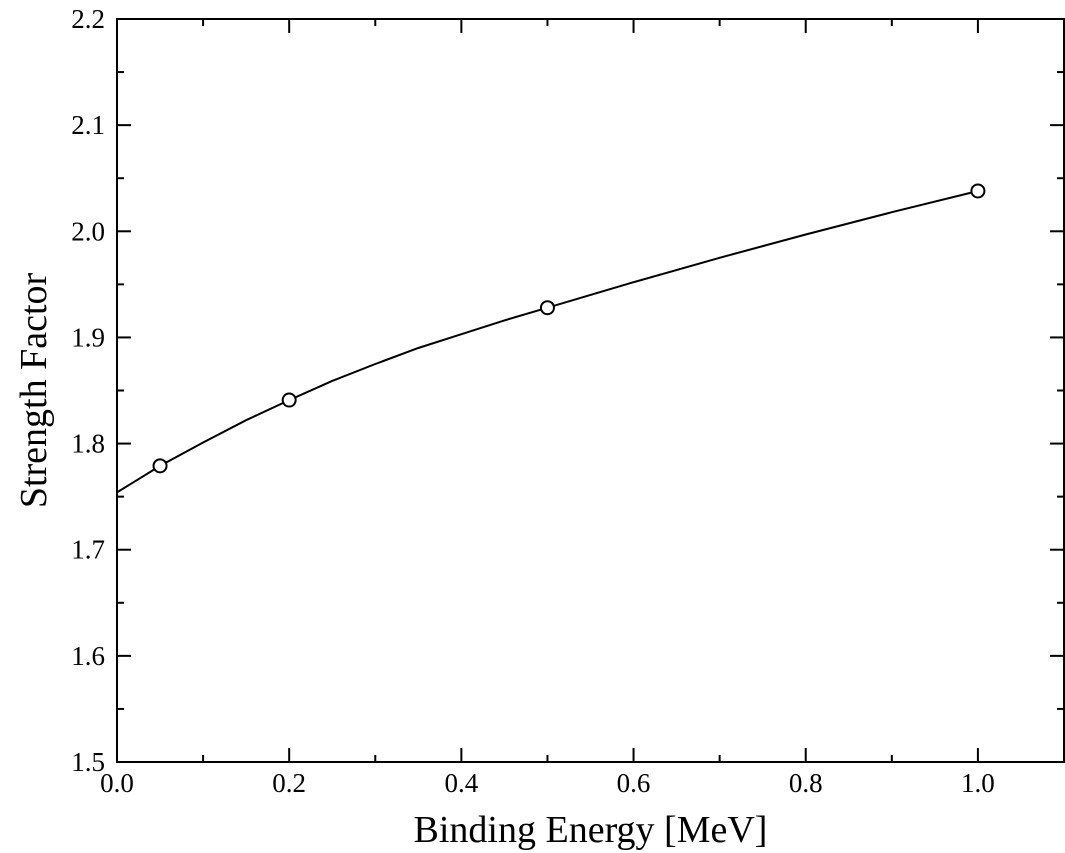 This screenshot has height=853, width=1065. Describe the element at coordinates (34, 390) in the screenshot. I see `y-axis-label: Strength Factor` at that location.